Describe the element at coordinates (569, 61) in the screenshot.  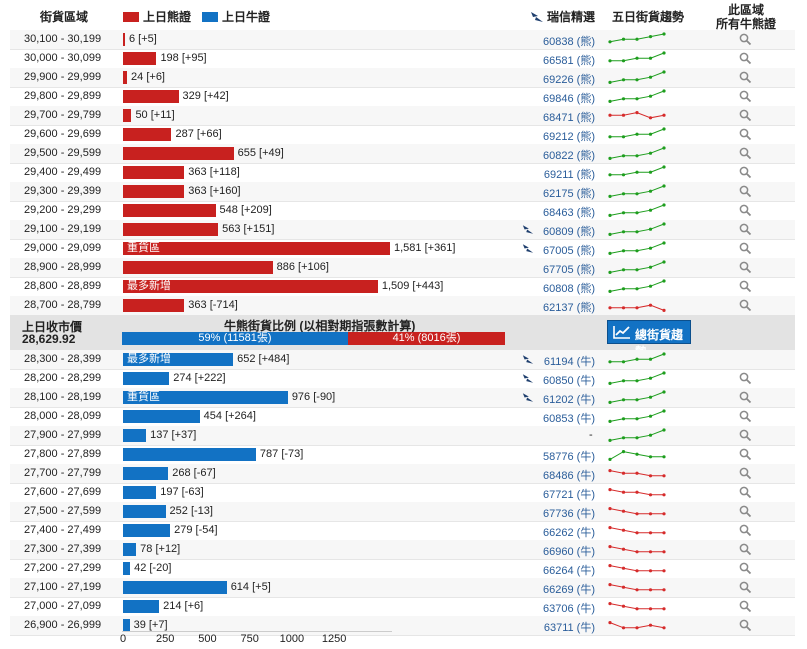
I see `warrant-code: 66581 (熊)` at that location.